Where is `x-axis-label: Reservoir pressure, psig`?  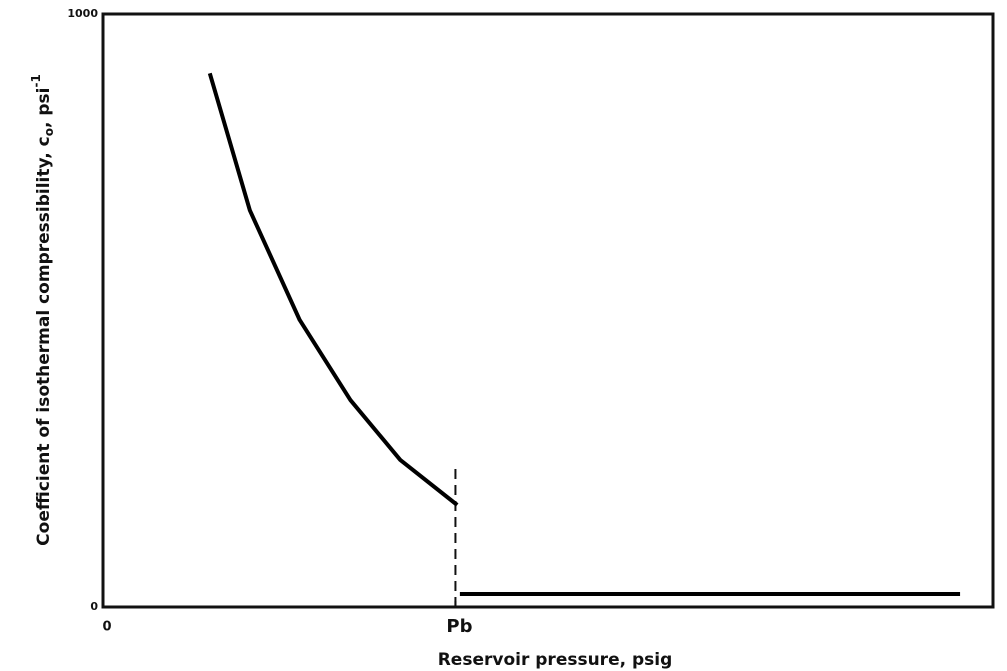
x-axis-label: Reservoir pressure, psig is located at coordinates (555, 660).